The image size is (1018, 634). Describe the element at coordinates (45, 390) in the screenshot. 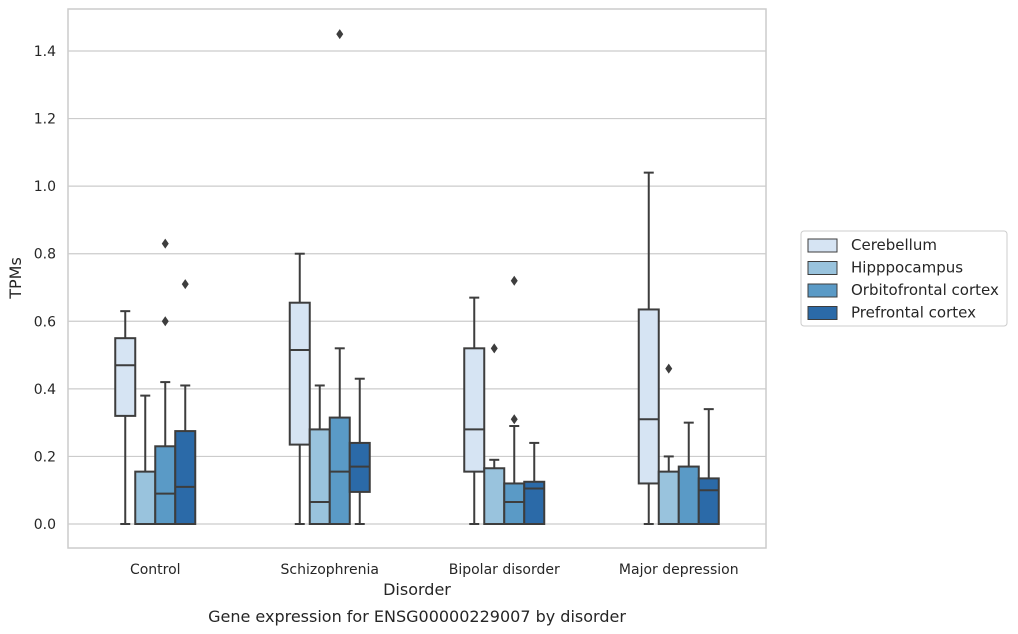

I see `y-tick-label: 0.4` at that location.